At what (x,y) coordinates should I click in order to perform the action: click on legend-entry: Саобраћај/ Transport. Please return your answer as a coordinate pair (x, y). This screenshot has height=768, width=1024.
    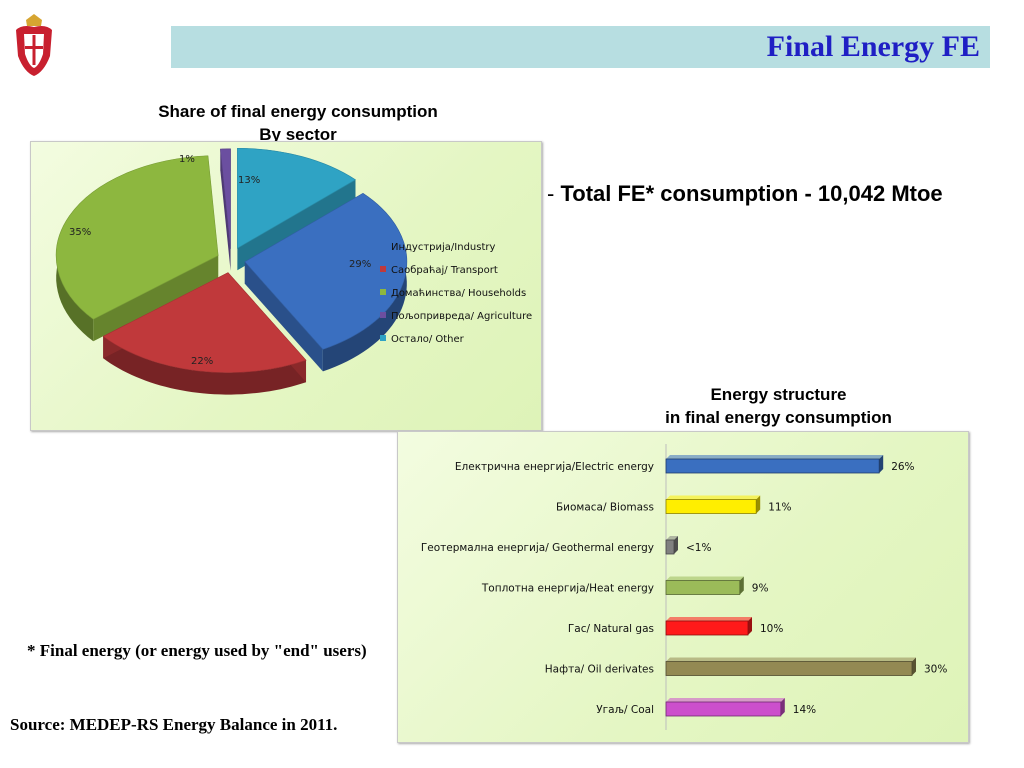
    Looking at the image, I should click on (444, 270).